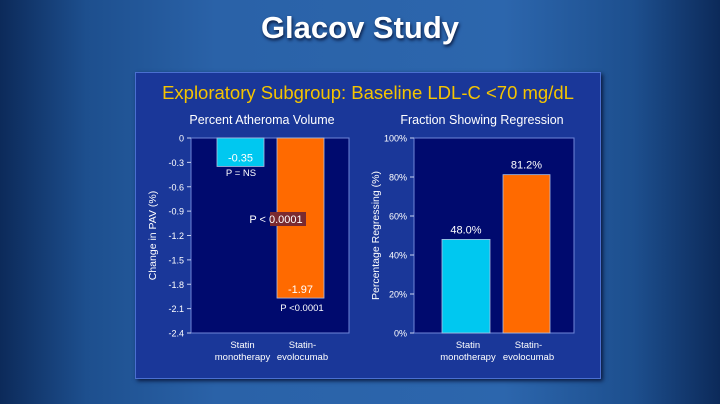  What do you see at coordinates (398, 256) in the screenshot?
I see `y-tick-label: 40%` at bounding box center [398, 256].